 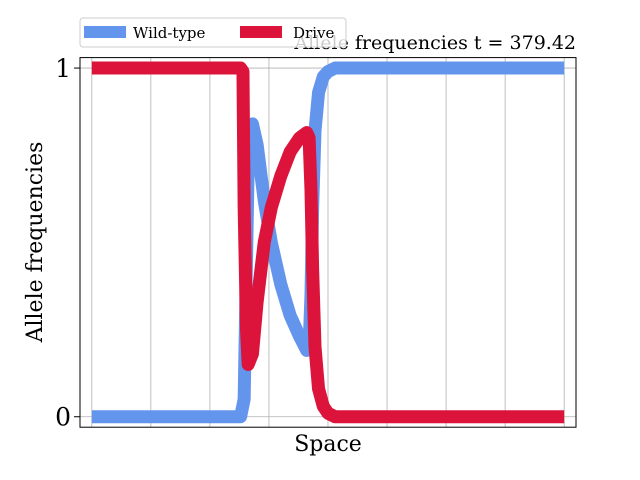 I want to click on x-axis-label: Space, so click(x=328, y=444).